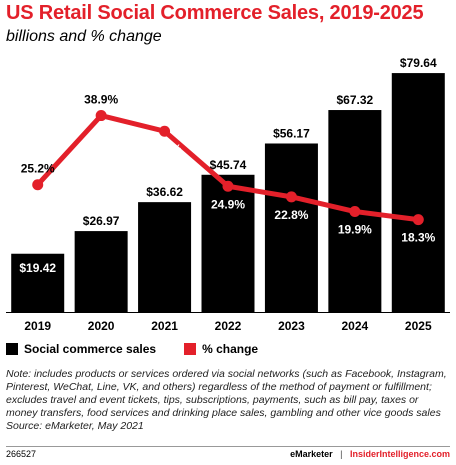 Image resolution: width=456 pixels, height=465 pixels. Describe the element at coordinates (355, 212) in the screenshot. I see `change-point-2024` at that location.